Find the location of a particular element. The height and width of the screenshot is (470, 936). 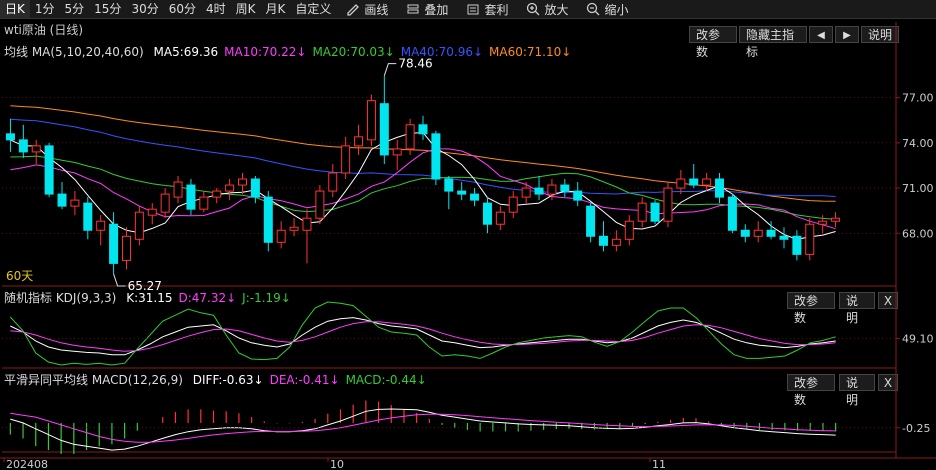

tool-arbitrage-button: 套利 is located at coordinates (487, 9).